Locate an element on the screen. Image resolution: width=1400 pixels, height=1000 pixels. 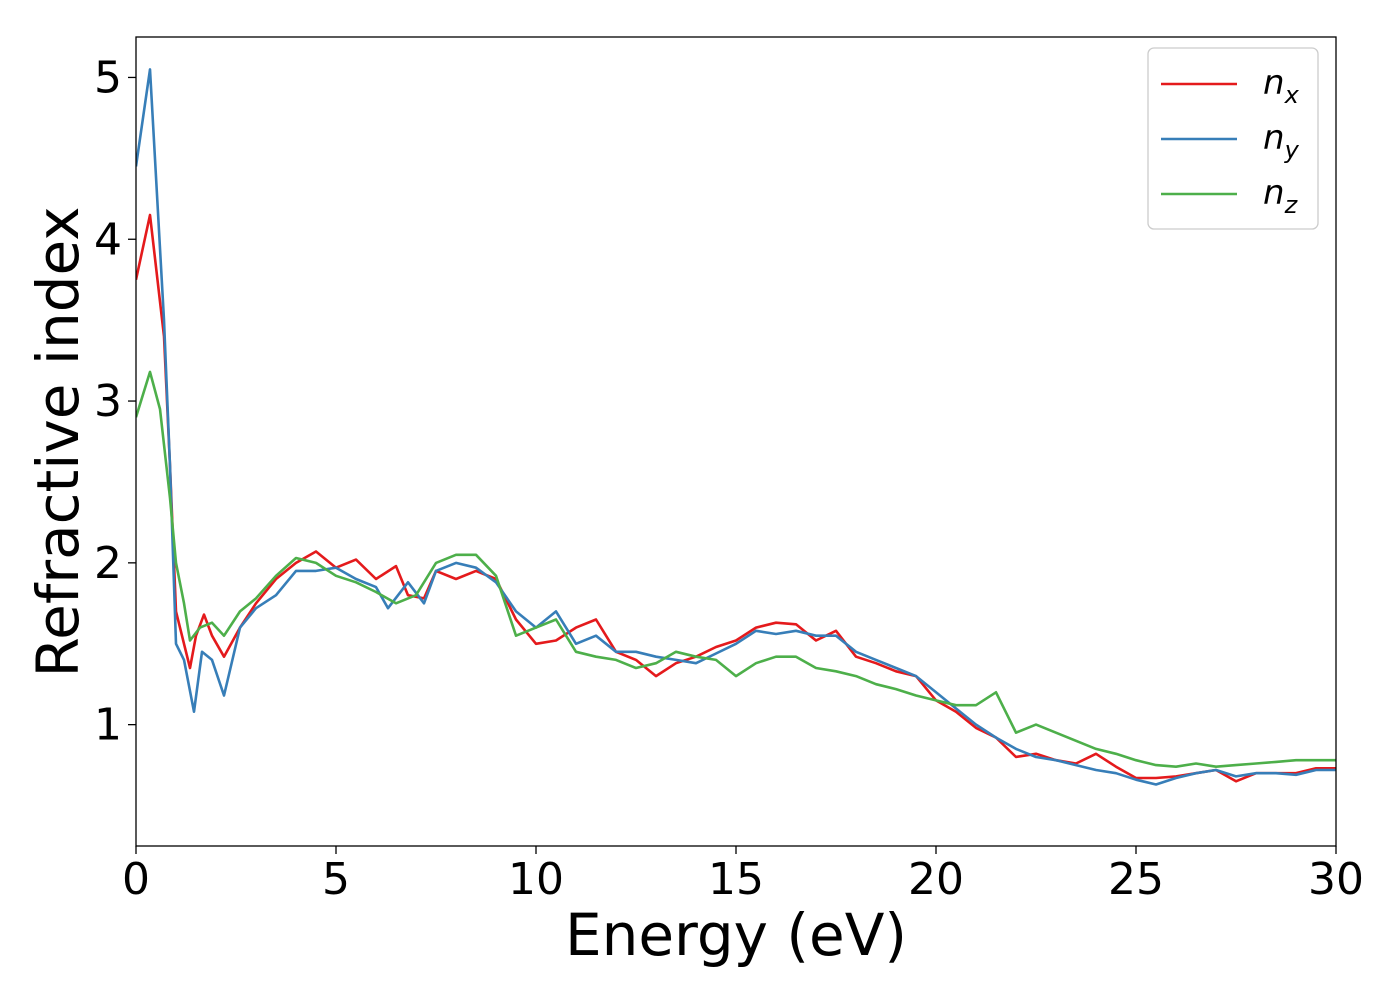
y-tick-label: 5 is located at coordinates (108, 77).